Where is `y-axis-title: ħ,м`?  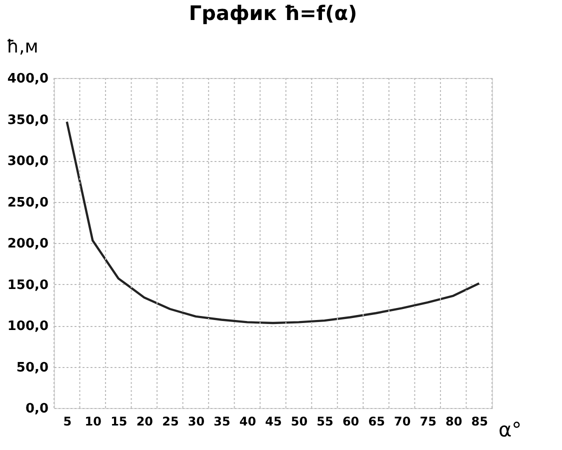
y-axis-title: ħ,м is located at coordinates (22, 47).